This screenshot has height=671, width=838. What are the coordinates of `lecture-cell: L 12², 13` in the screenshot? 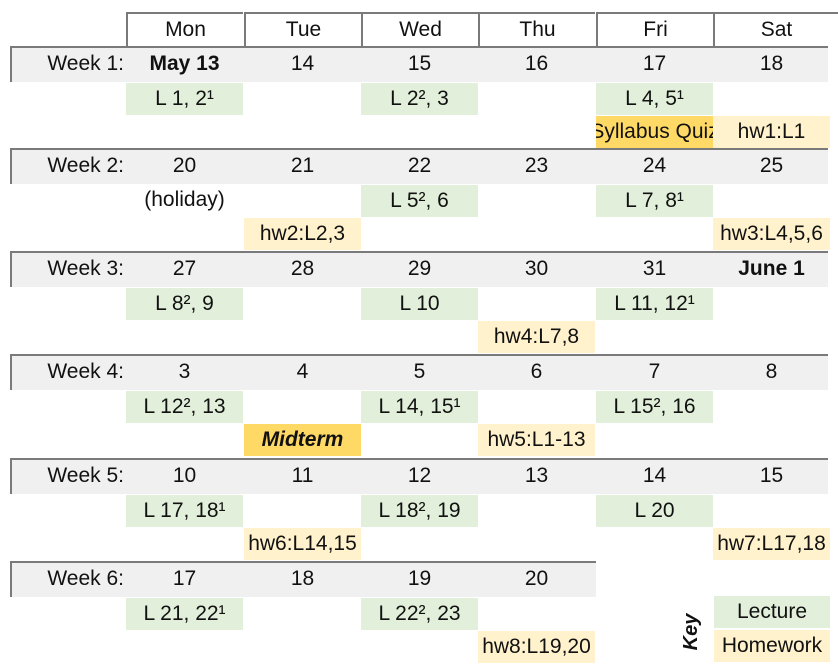 It's located at (184, 407).